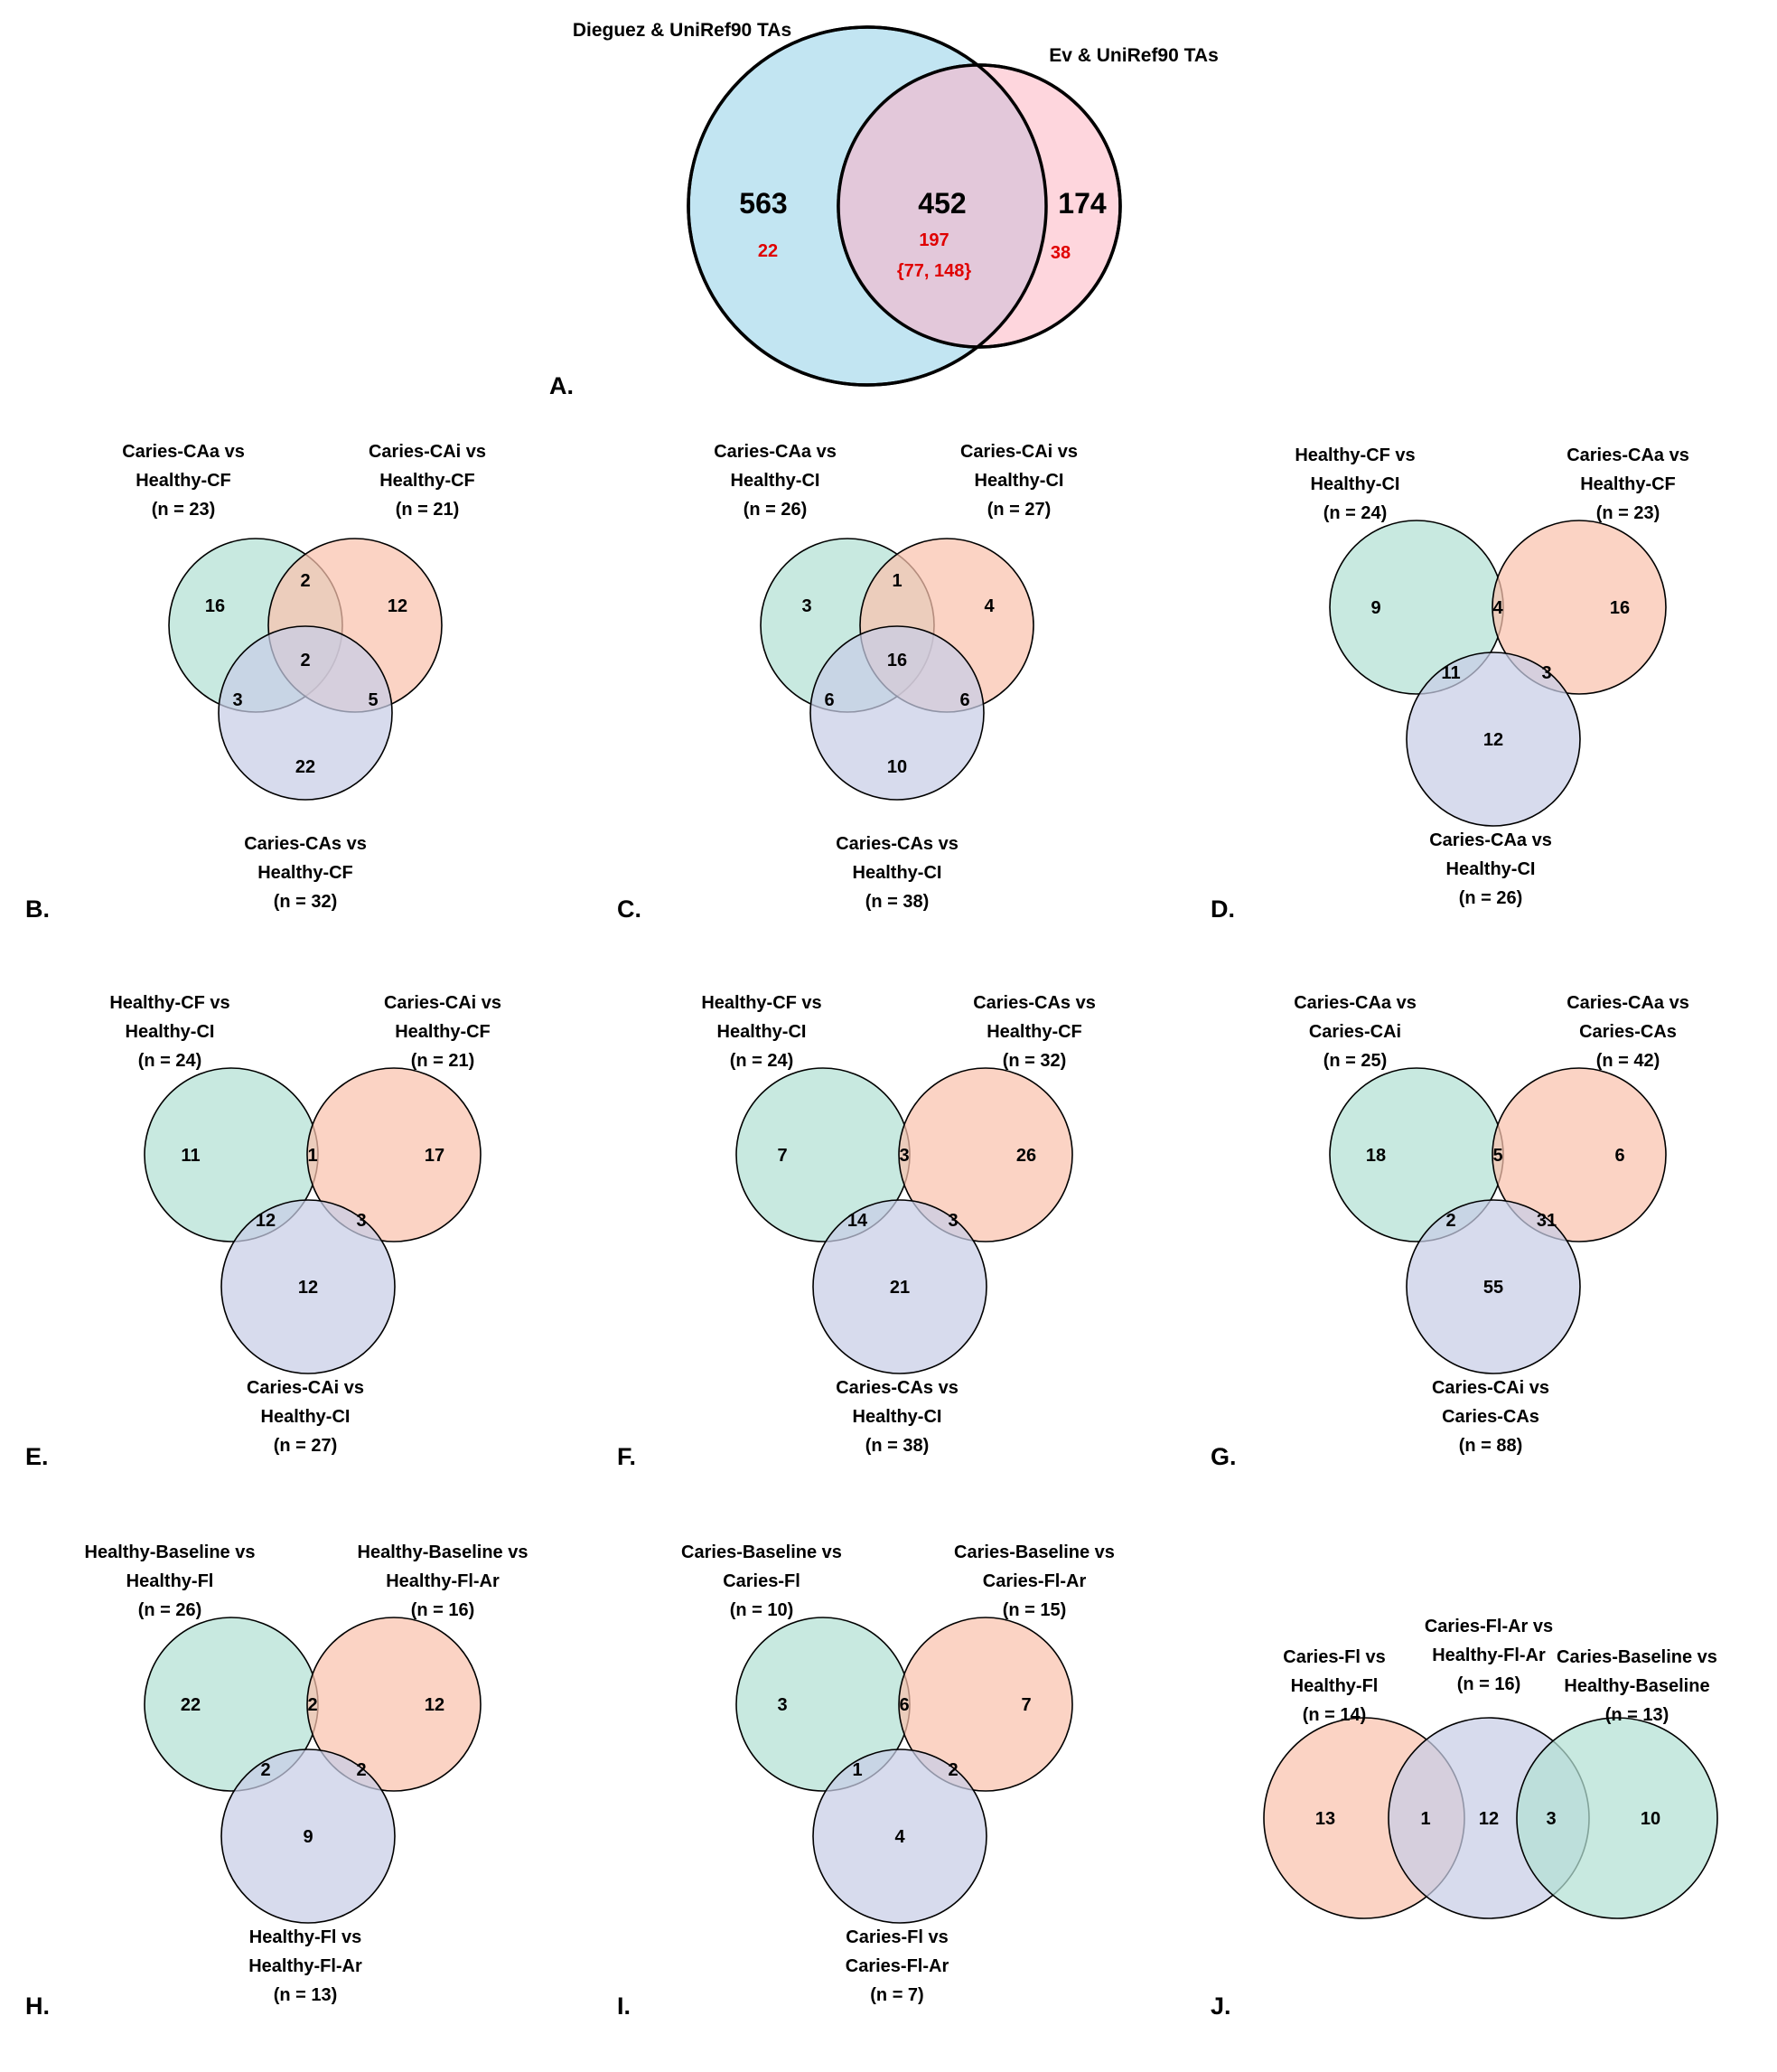 This screenshot has height=2072, width=1777. What do you see at coordinates (306, 1446) in the screenshot?
I see `panel-e-set-label-2-line-2: (n = 27)` at bounding box center [306, 1446].